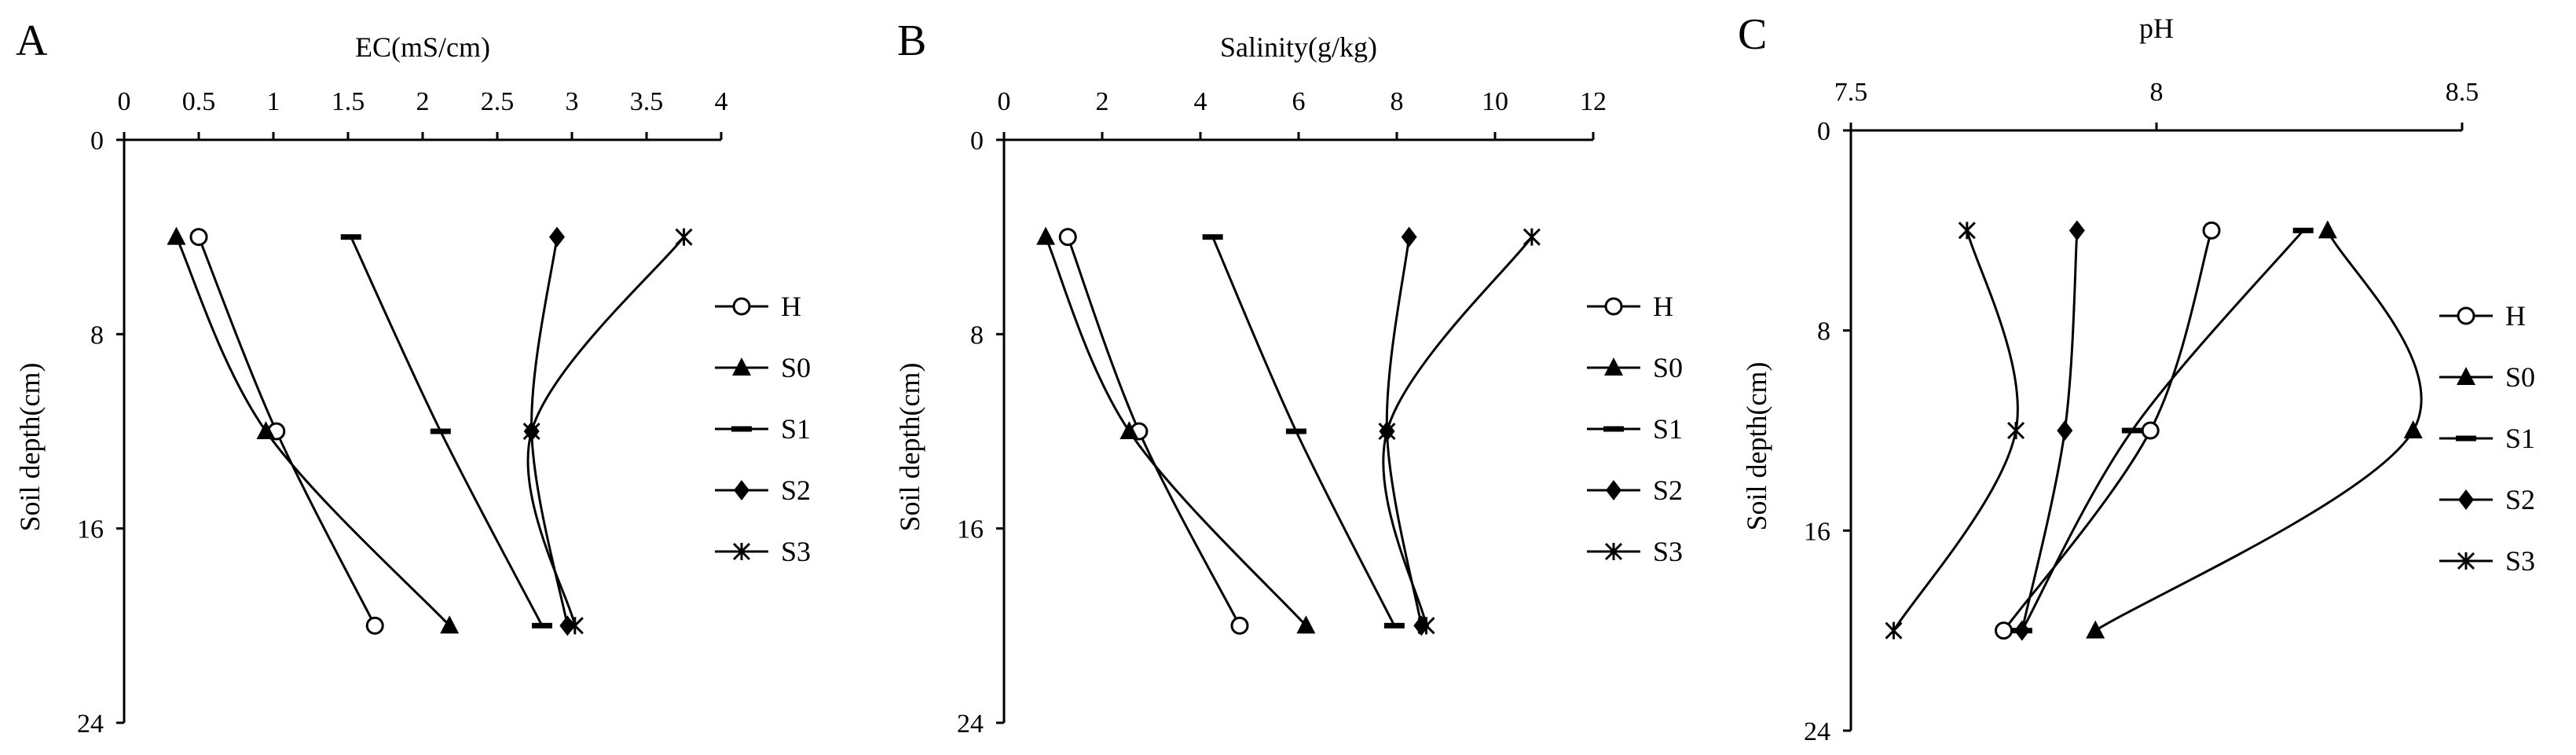 The image size is (2576, 755). Describe the element at coordinates (2049, 431) in the screenshot. I see `series-s2` at that location.